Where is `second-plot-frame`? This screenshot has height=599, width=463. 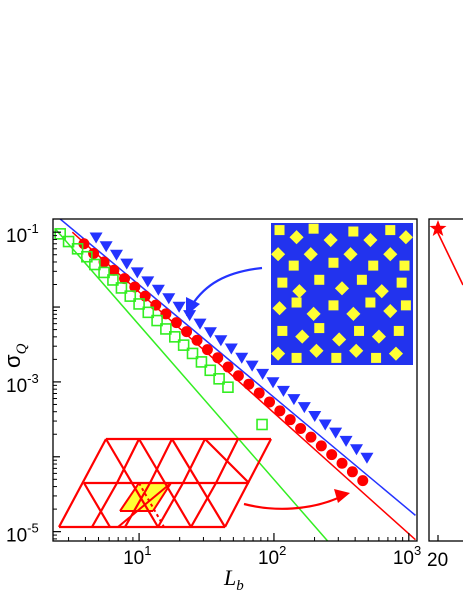
second-plot-frame is located at coordinates (445, 380).